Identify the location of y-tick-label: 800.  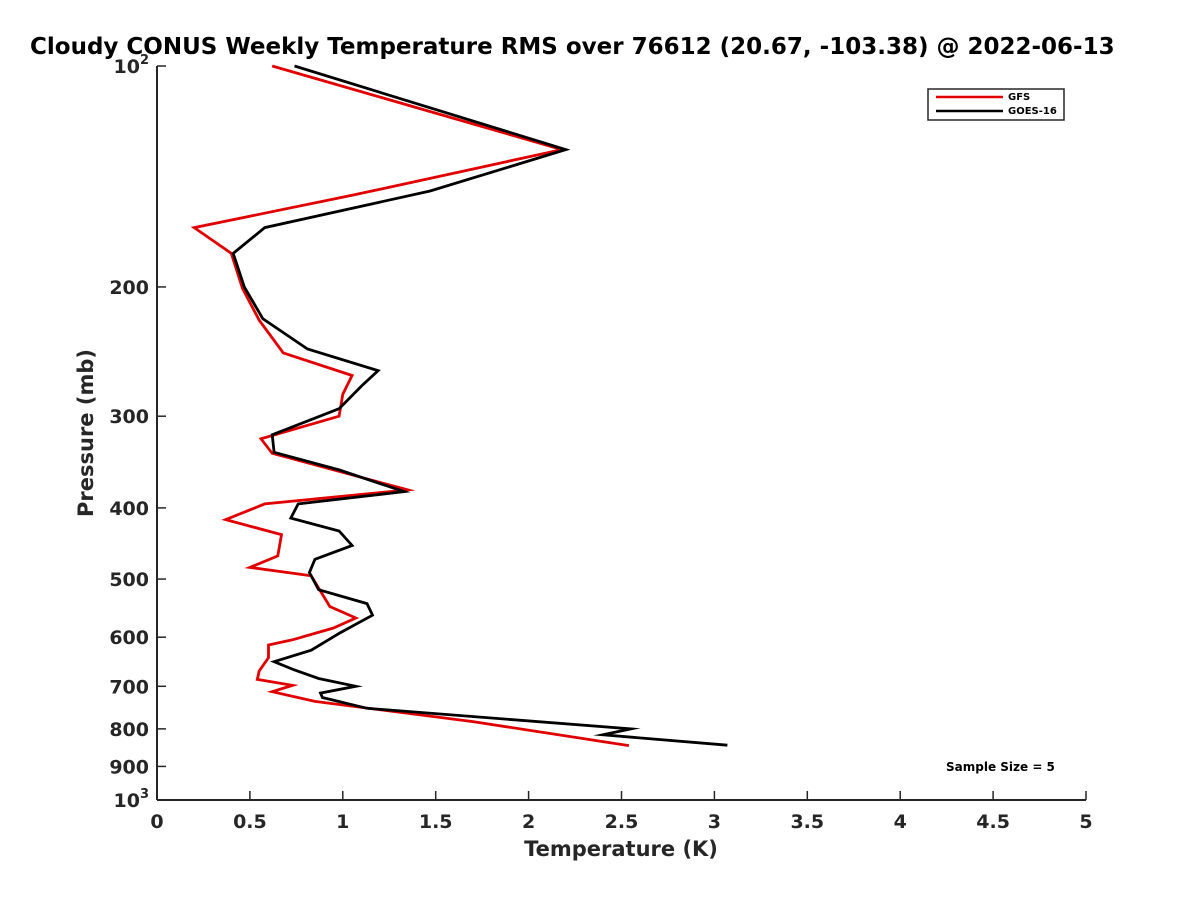
(129, 730).